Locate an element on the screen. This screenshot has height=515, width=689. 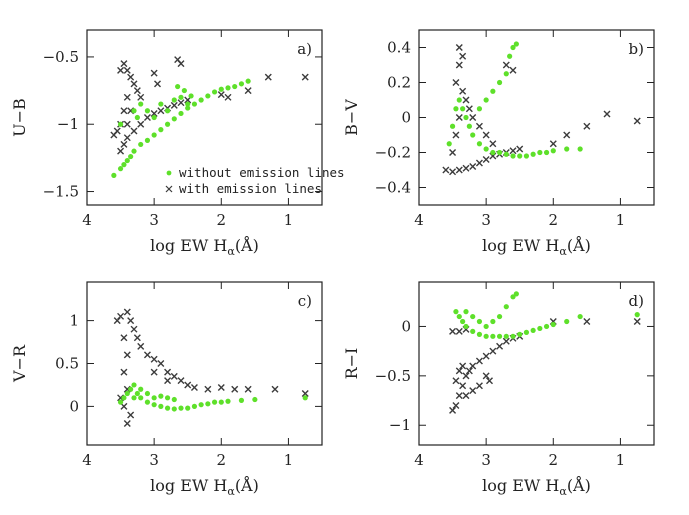
y-axis-label: B−V is located at coordinates (351, 117).